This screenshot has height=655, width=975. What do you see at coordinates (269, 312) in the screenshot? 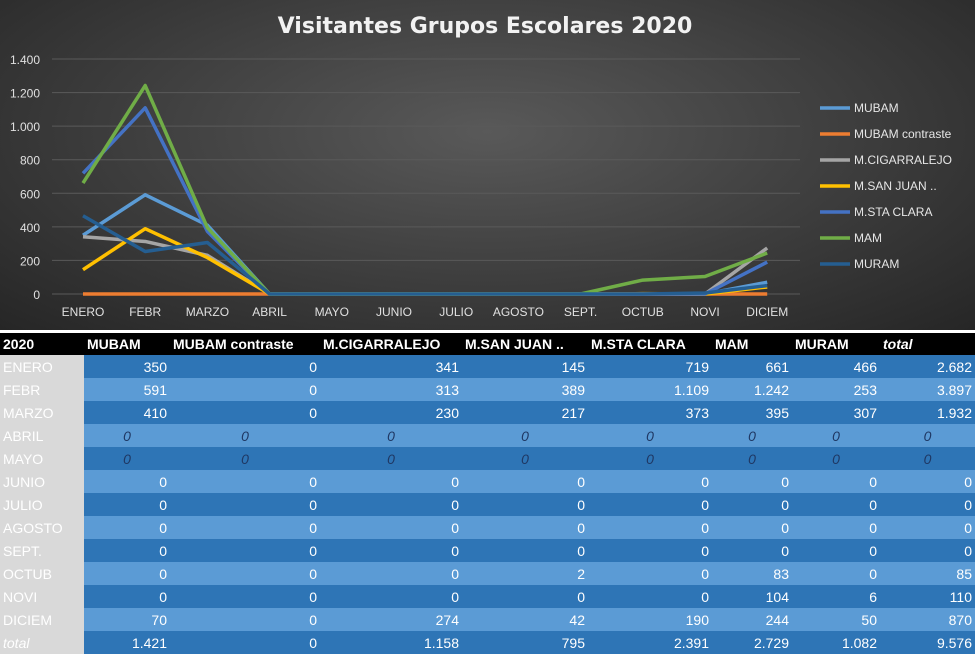
I see `x-tick-label: ABRIL` at bounding box center [269, 312].